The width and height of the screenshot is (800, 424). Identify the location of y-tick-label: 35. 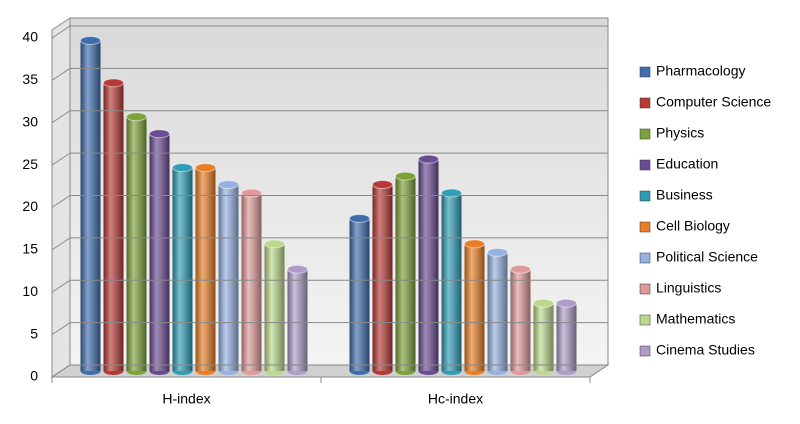
(30, 79).